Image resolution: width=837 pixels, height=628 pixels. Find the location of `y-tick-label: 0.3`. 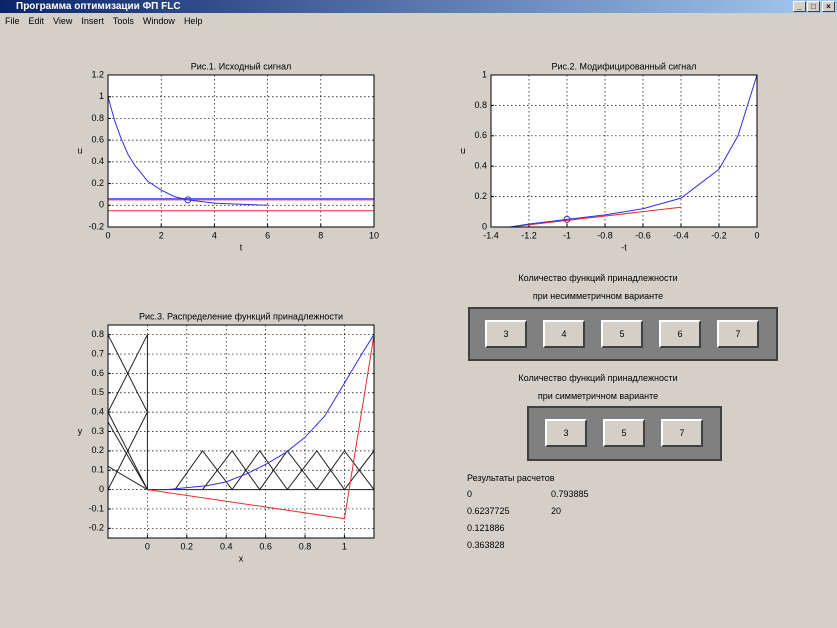

y-tick-label: 0.3 is located at coordinates (97, 431).